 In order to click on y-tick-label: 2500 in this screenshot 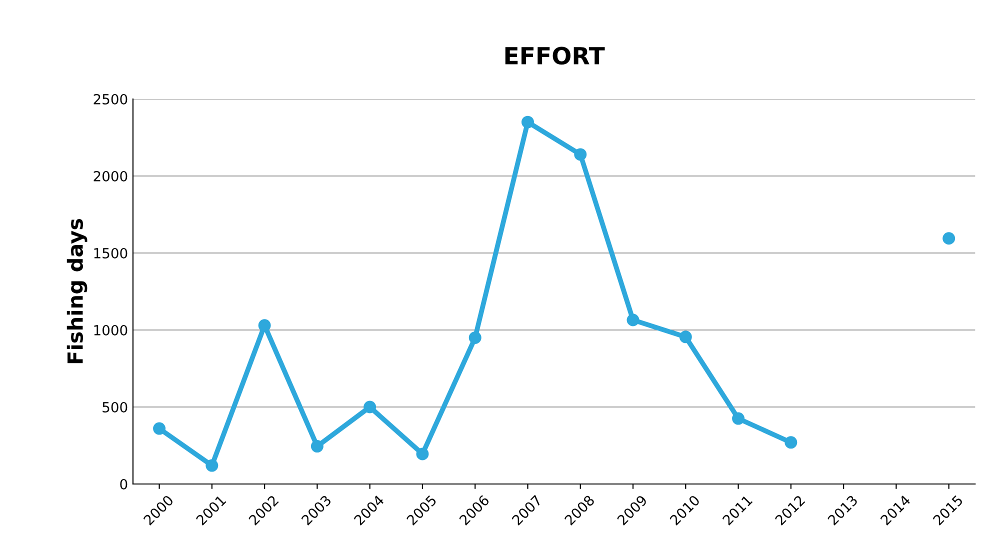, I will do `click(111, 99)`.